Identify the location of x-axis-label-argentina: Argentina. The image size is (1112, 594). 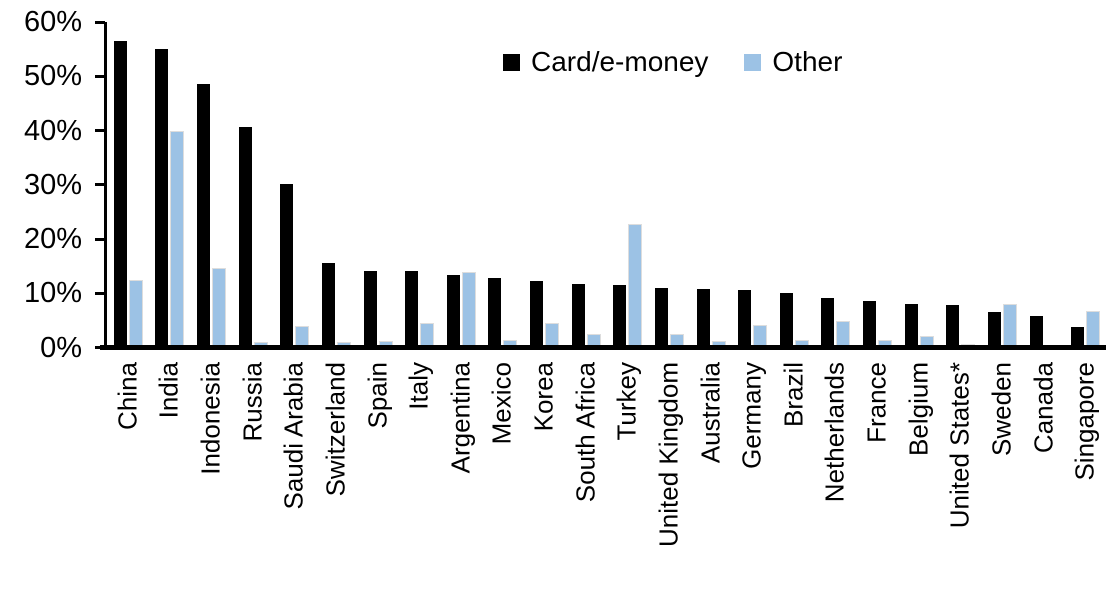
(460, 418).